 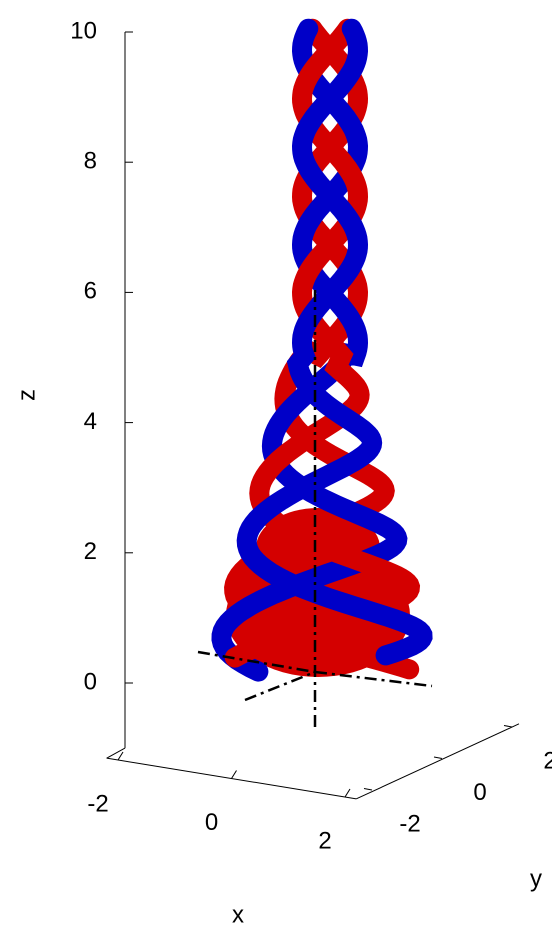 I want to click on z-tick-label: 2, so click(x=90, y=551).